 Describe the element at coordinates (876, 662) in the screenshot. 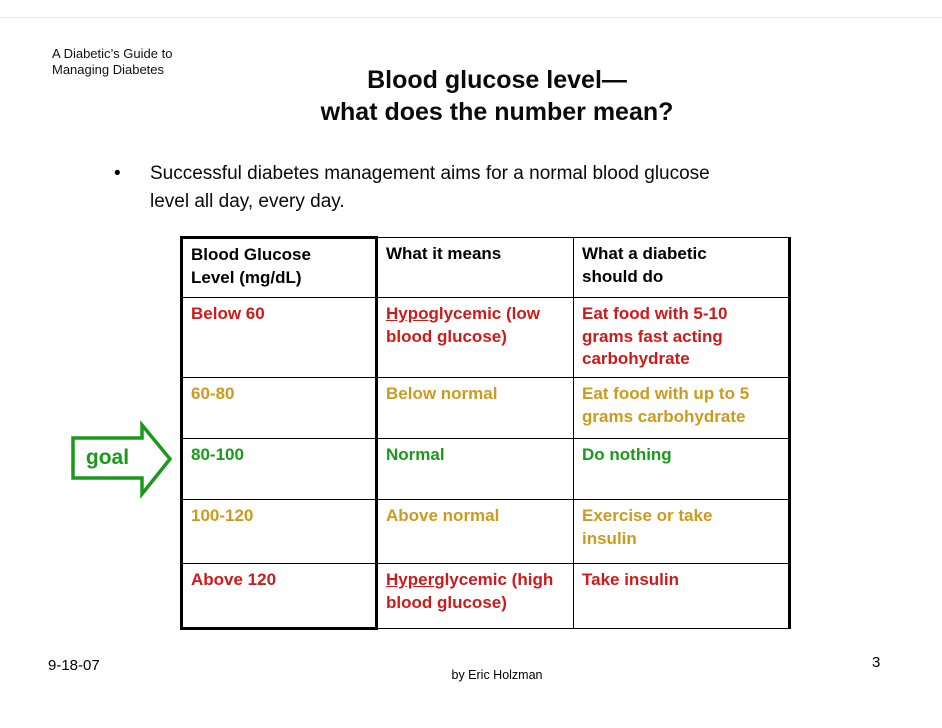

I see `page-number: 3` at that location.